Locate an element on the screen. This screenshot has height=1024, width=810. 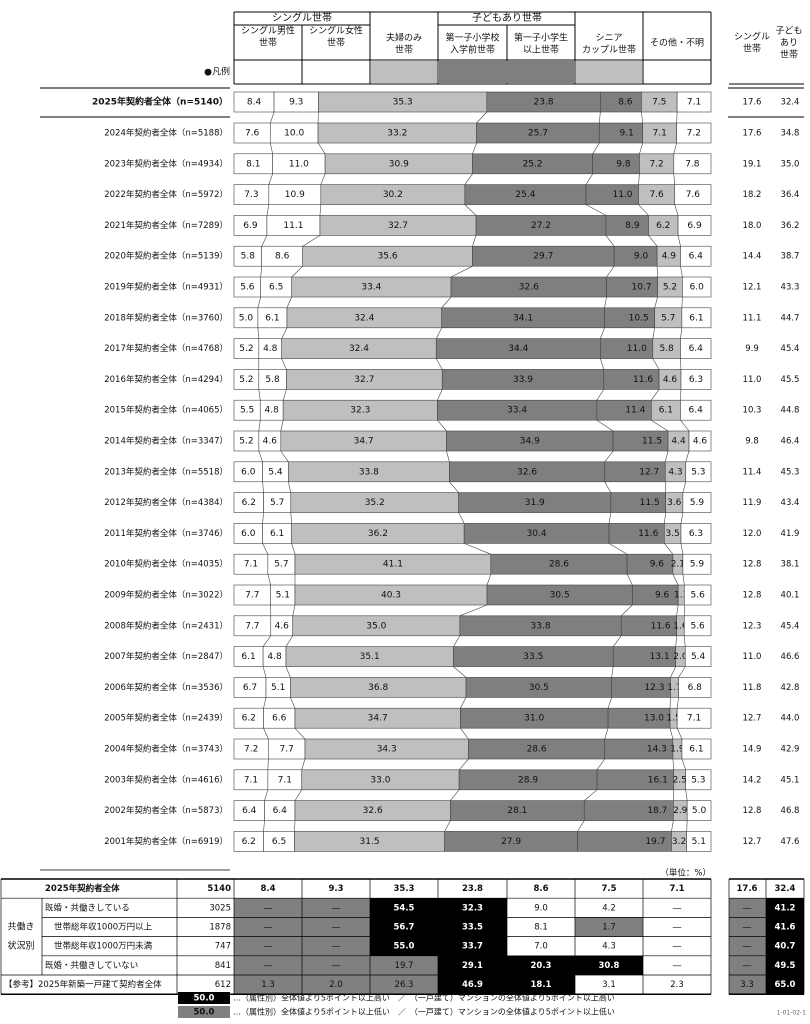
table-cell-value: 1.7 is located at coordinates (609, 928).